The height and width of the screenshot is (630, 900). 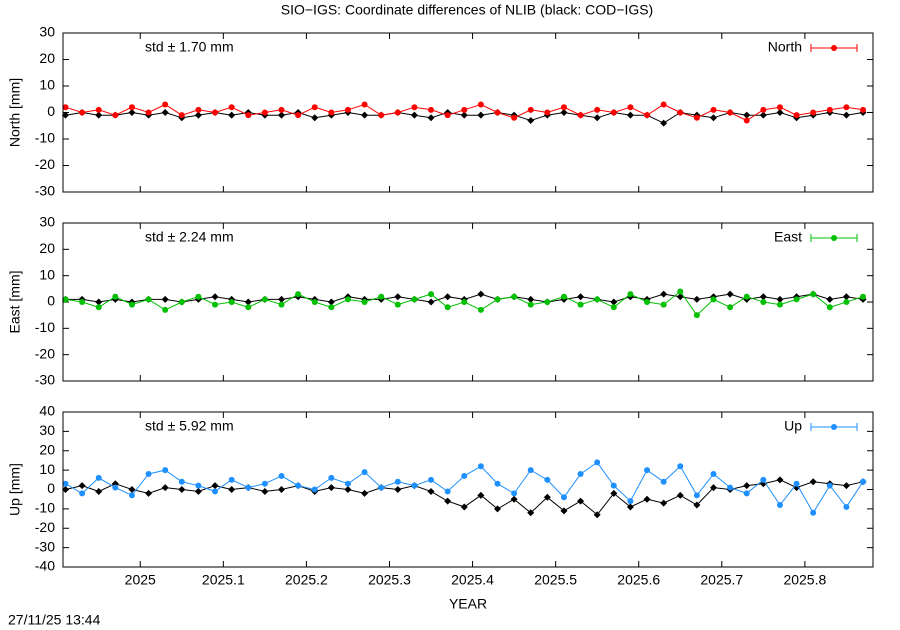 I want to click on y-tick-label: -30, so click(x=45, y=380).